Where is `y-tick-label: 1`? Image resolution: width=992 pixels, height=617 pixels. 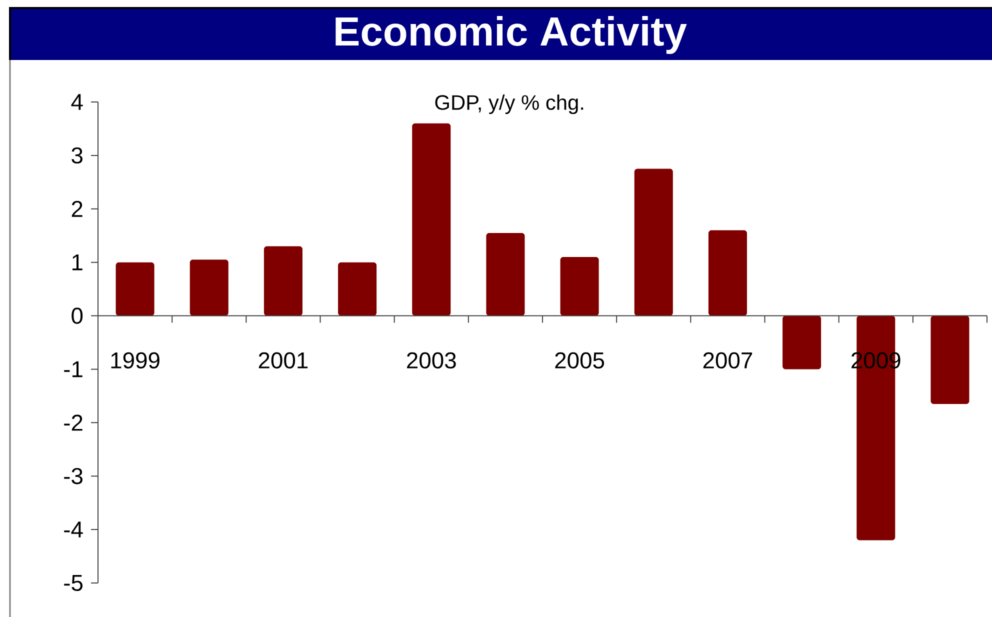 y-tick-label: 1 is located at coordinates (77, 262).